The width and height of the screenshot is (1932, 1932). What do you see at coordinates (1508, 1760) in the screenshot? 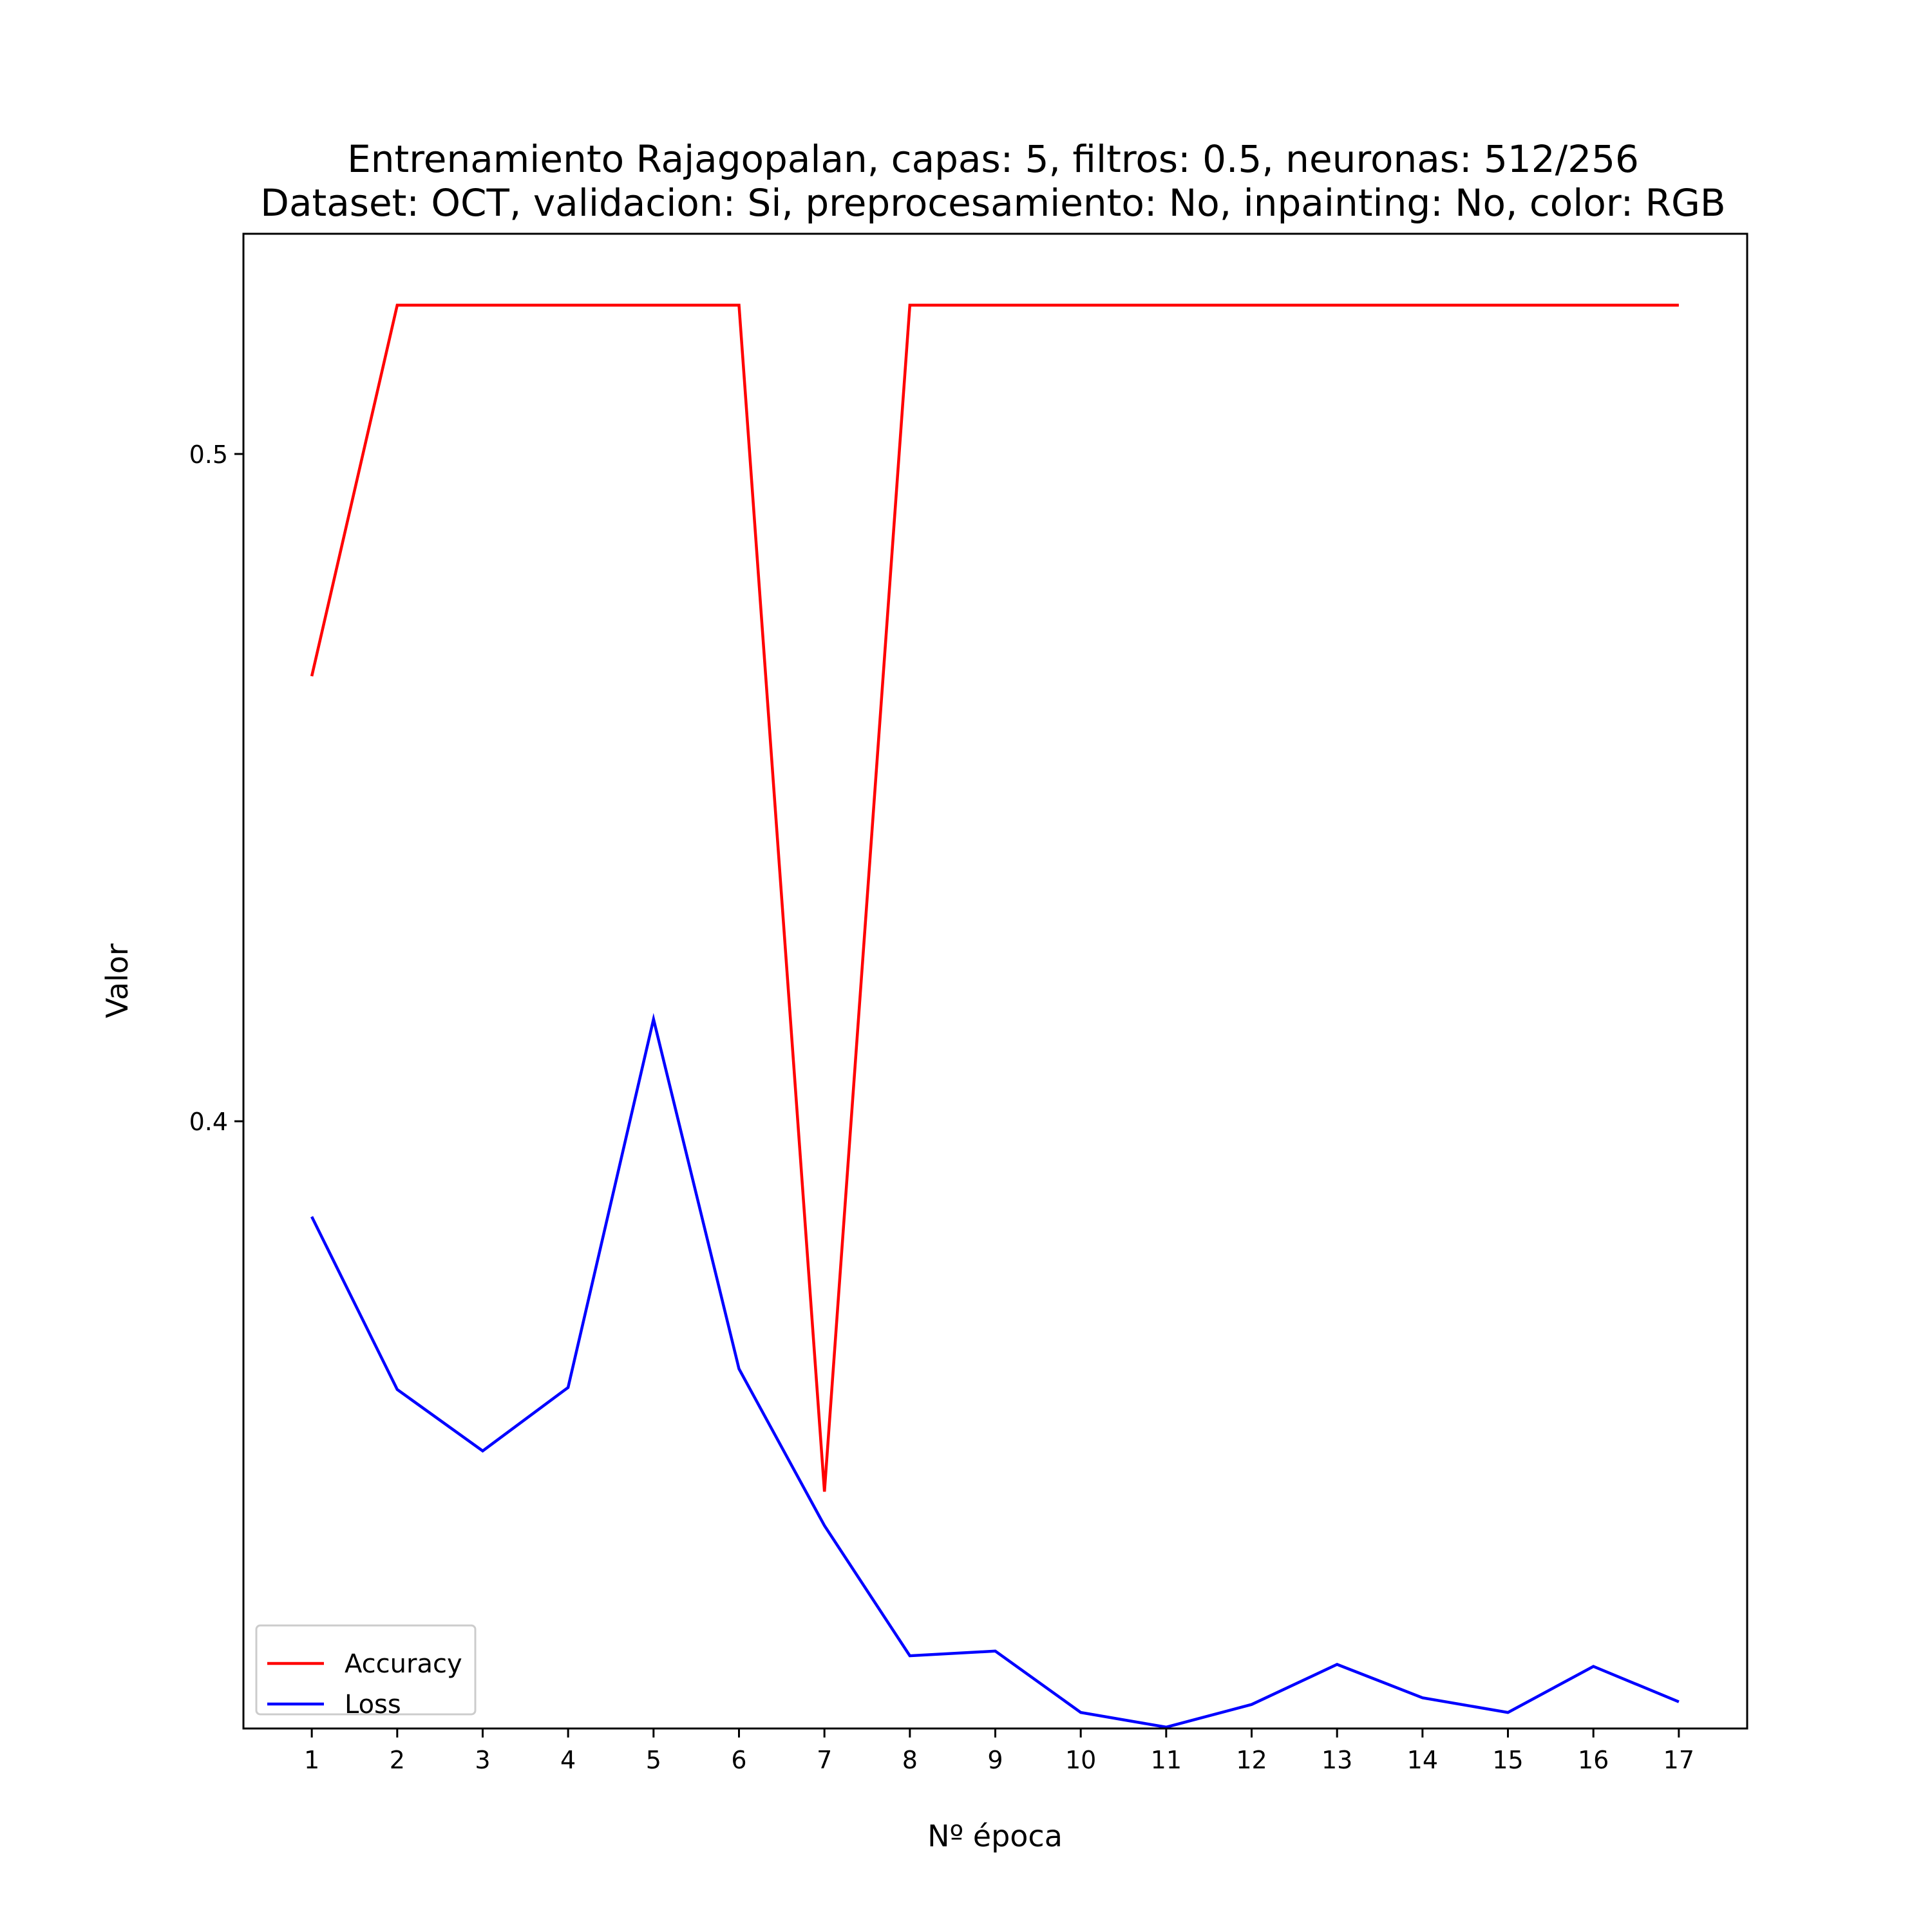
I see `x-tick-label: 15` at bounding box center [1508, 1760].